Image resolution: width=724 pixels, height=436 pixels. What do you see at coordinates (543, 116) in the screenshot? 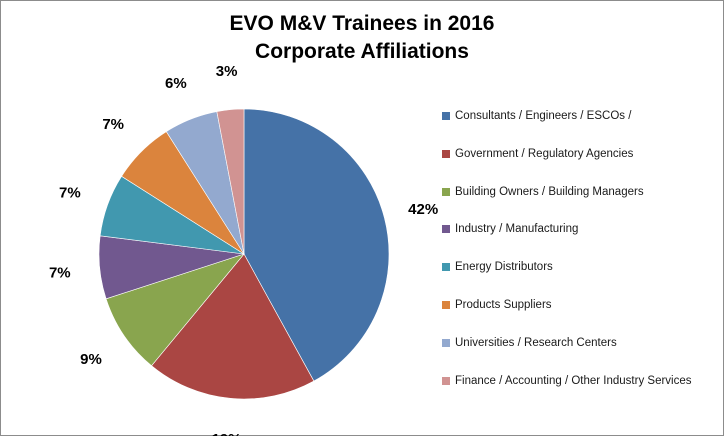
I see `legend-label: Consultants / Engineers / ESCOs /` at bounding box center [543, 116].